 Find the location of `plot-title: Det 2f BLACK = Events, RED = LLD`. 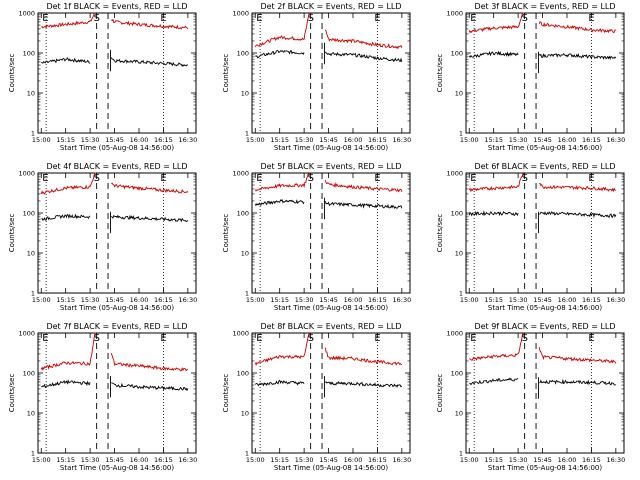

plot-title: Det 2f BLACK = Events, RED = LLD is located at coordinates (330, 6).